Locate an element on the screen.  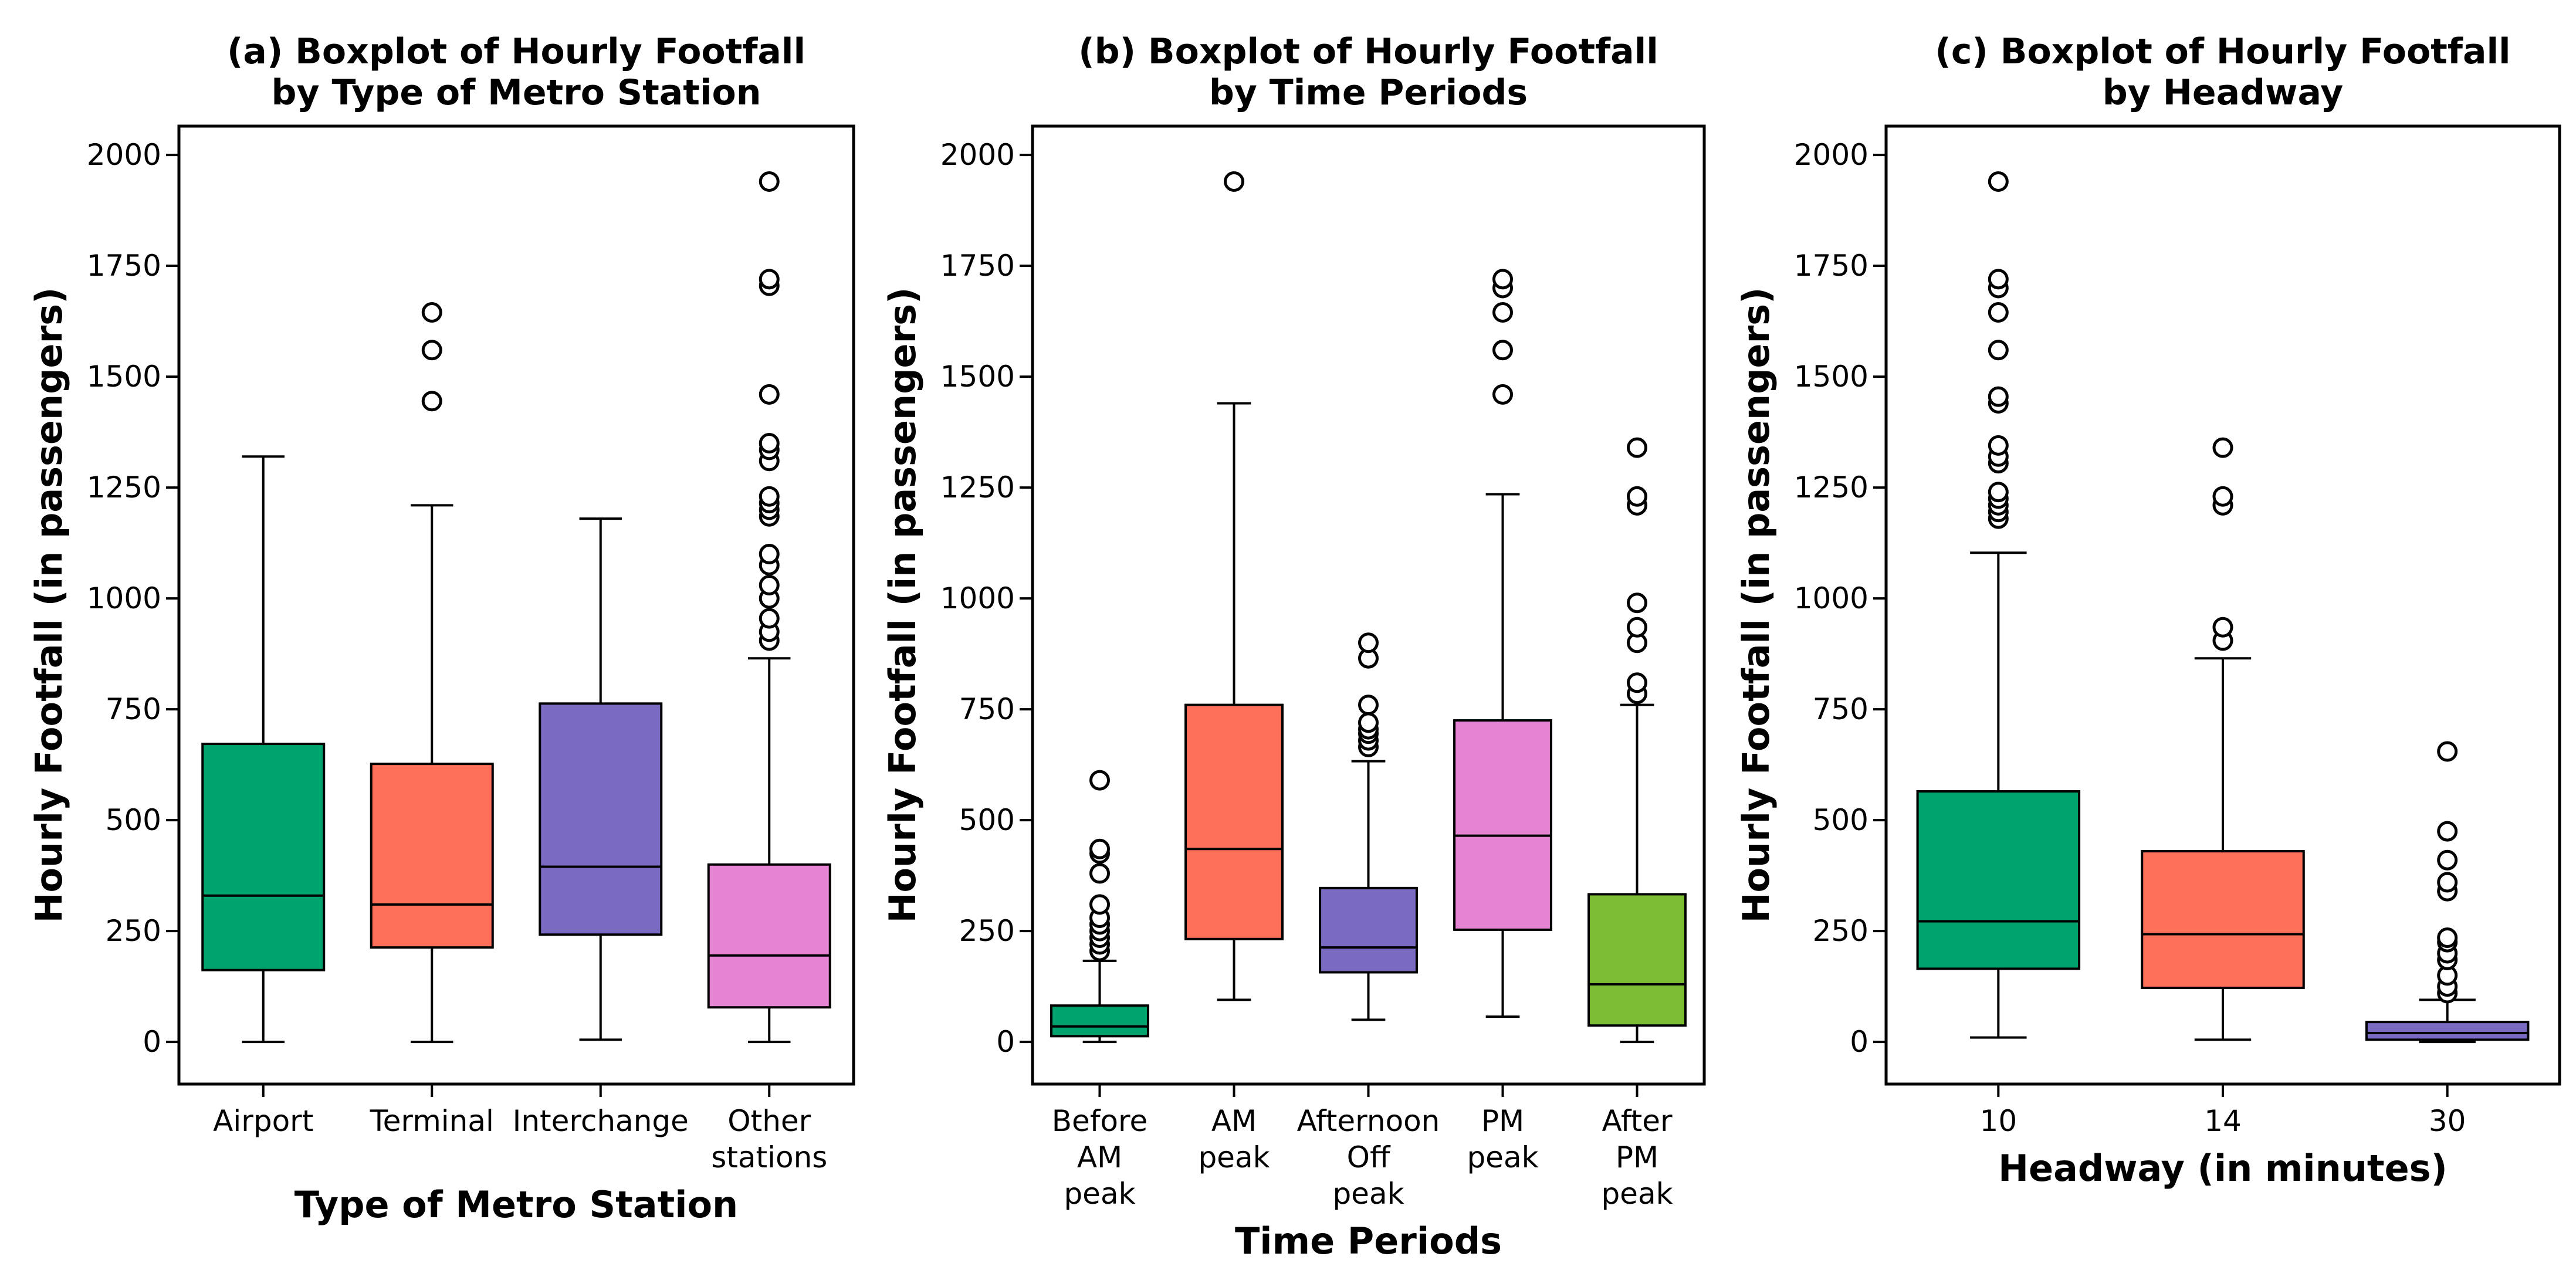
x-tick-label: Interchange is located at coordinates (601, 1121).